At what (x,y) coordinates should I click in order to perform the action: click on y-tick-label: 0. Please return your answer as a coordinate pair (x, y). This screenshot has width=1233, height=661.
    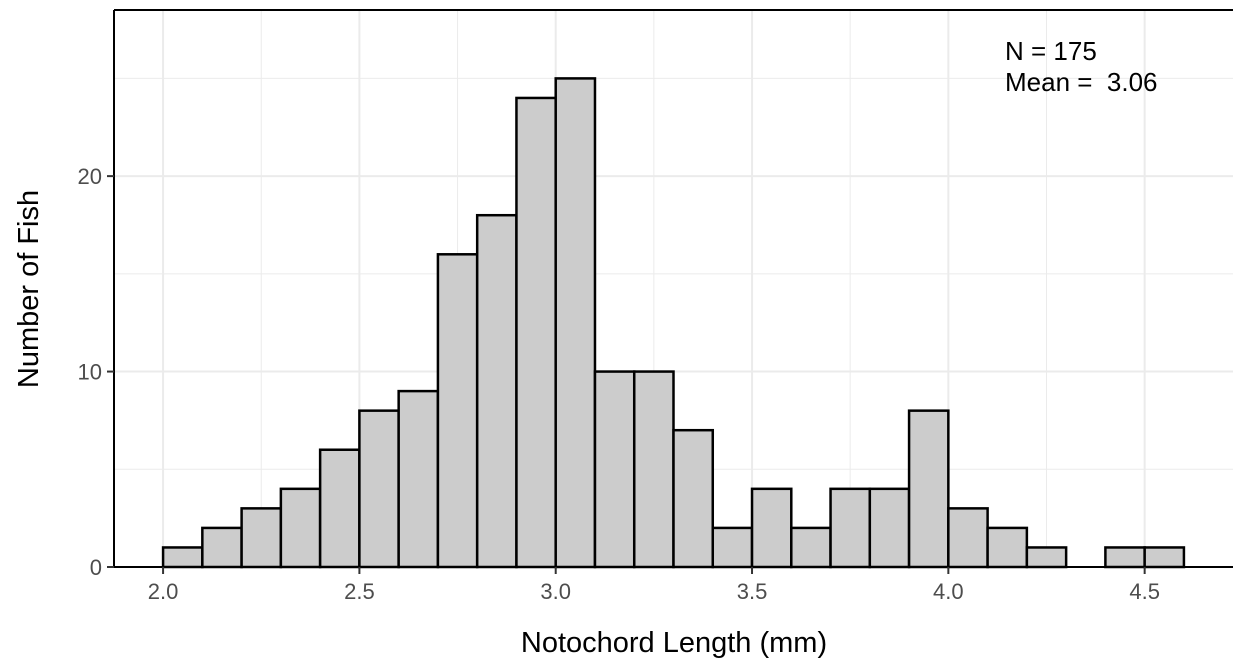
    Looking at the image, I should click on (96, 567).